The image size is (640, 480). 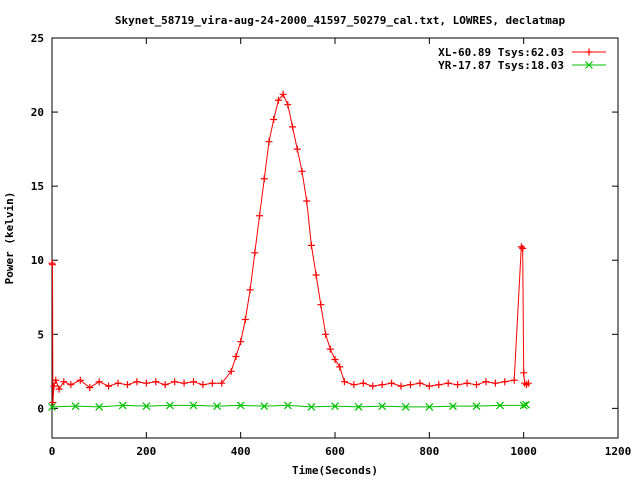 I want to click on x-tick-label: 1000, so click(x=523, y=451).